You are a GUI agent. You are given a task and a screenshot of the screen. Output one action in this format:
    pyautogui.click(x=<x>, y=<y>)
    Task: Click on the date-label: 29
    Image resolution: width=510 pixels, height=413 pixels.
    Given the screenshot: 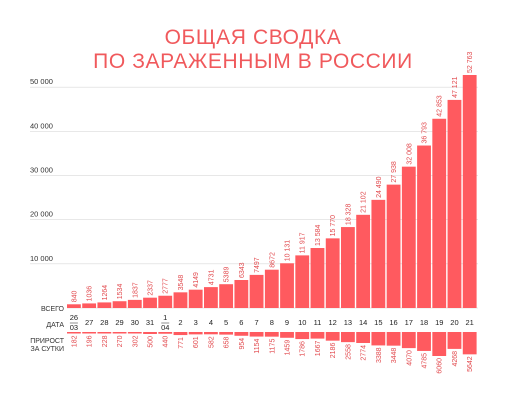 What is the action you would take?
    pyautogui.click(x=119, y=322)
    